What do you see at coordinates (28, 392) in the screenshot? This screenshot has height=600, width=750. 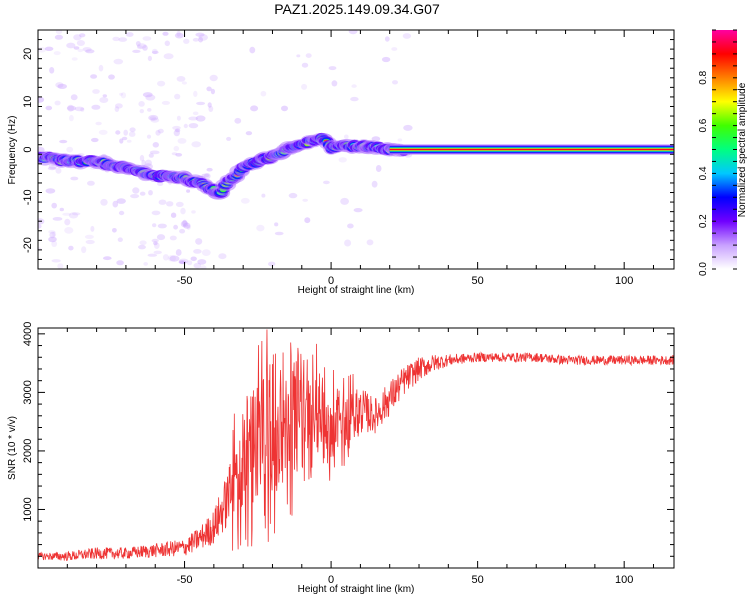 I see `snr-y-tick-label: 3000` at bounding box center [28, 392].